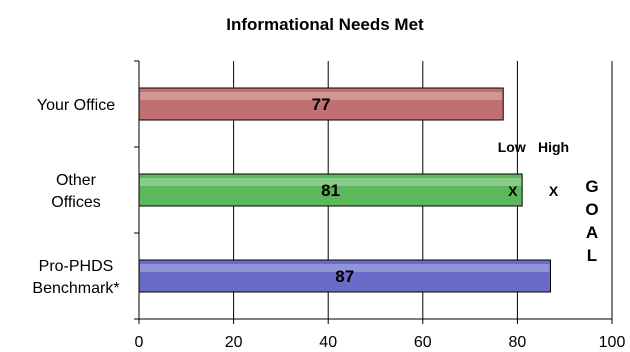 This screenshot has width=630, height=352. Describe the element at coordinates (344, 276) in the screenshot. I see `bar-value-label: 87` at that location.